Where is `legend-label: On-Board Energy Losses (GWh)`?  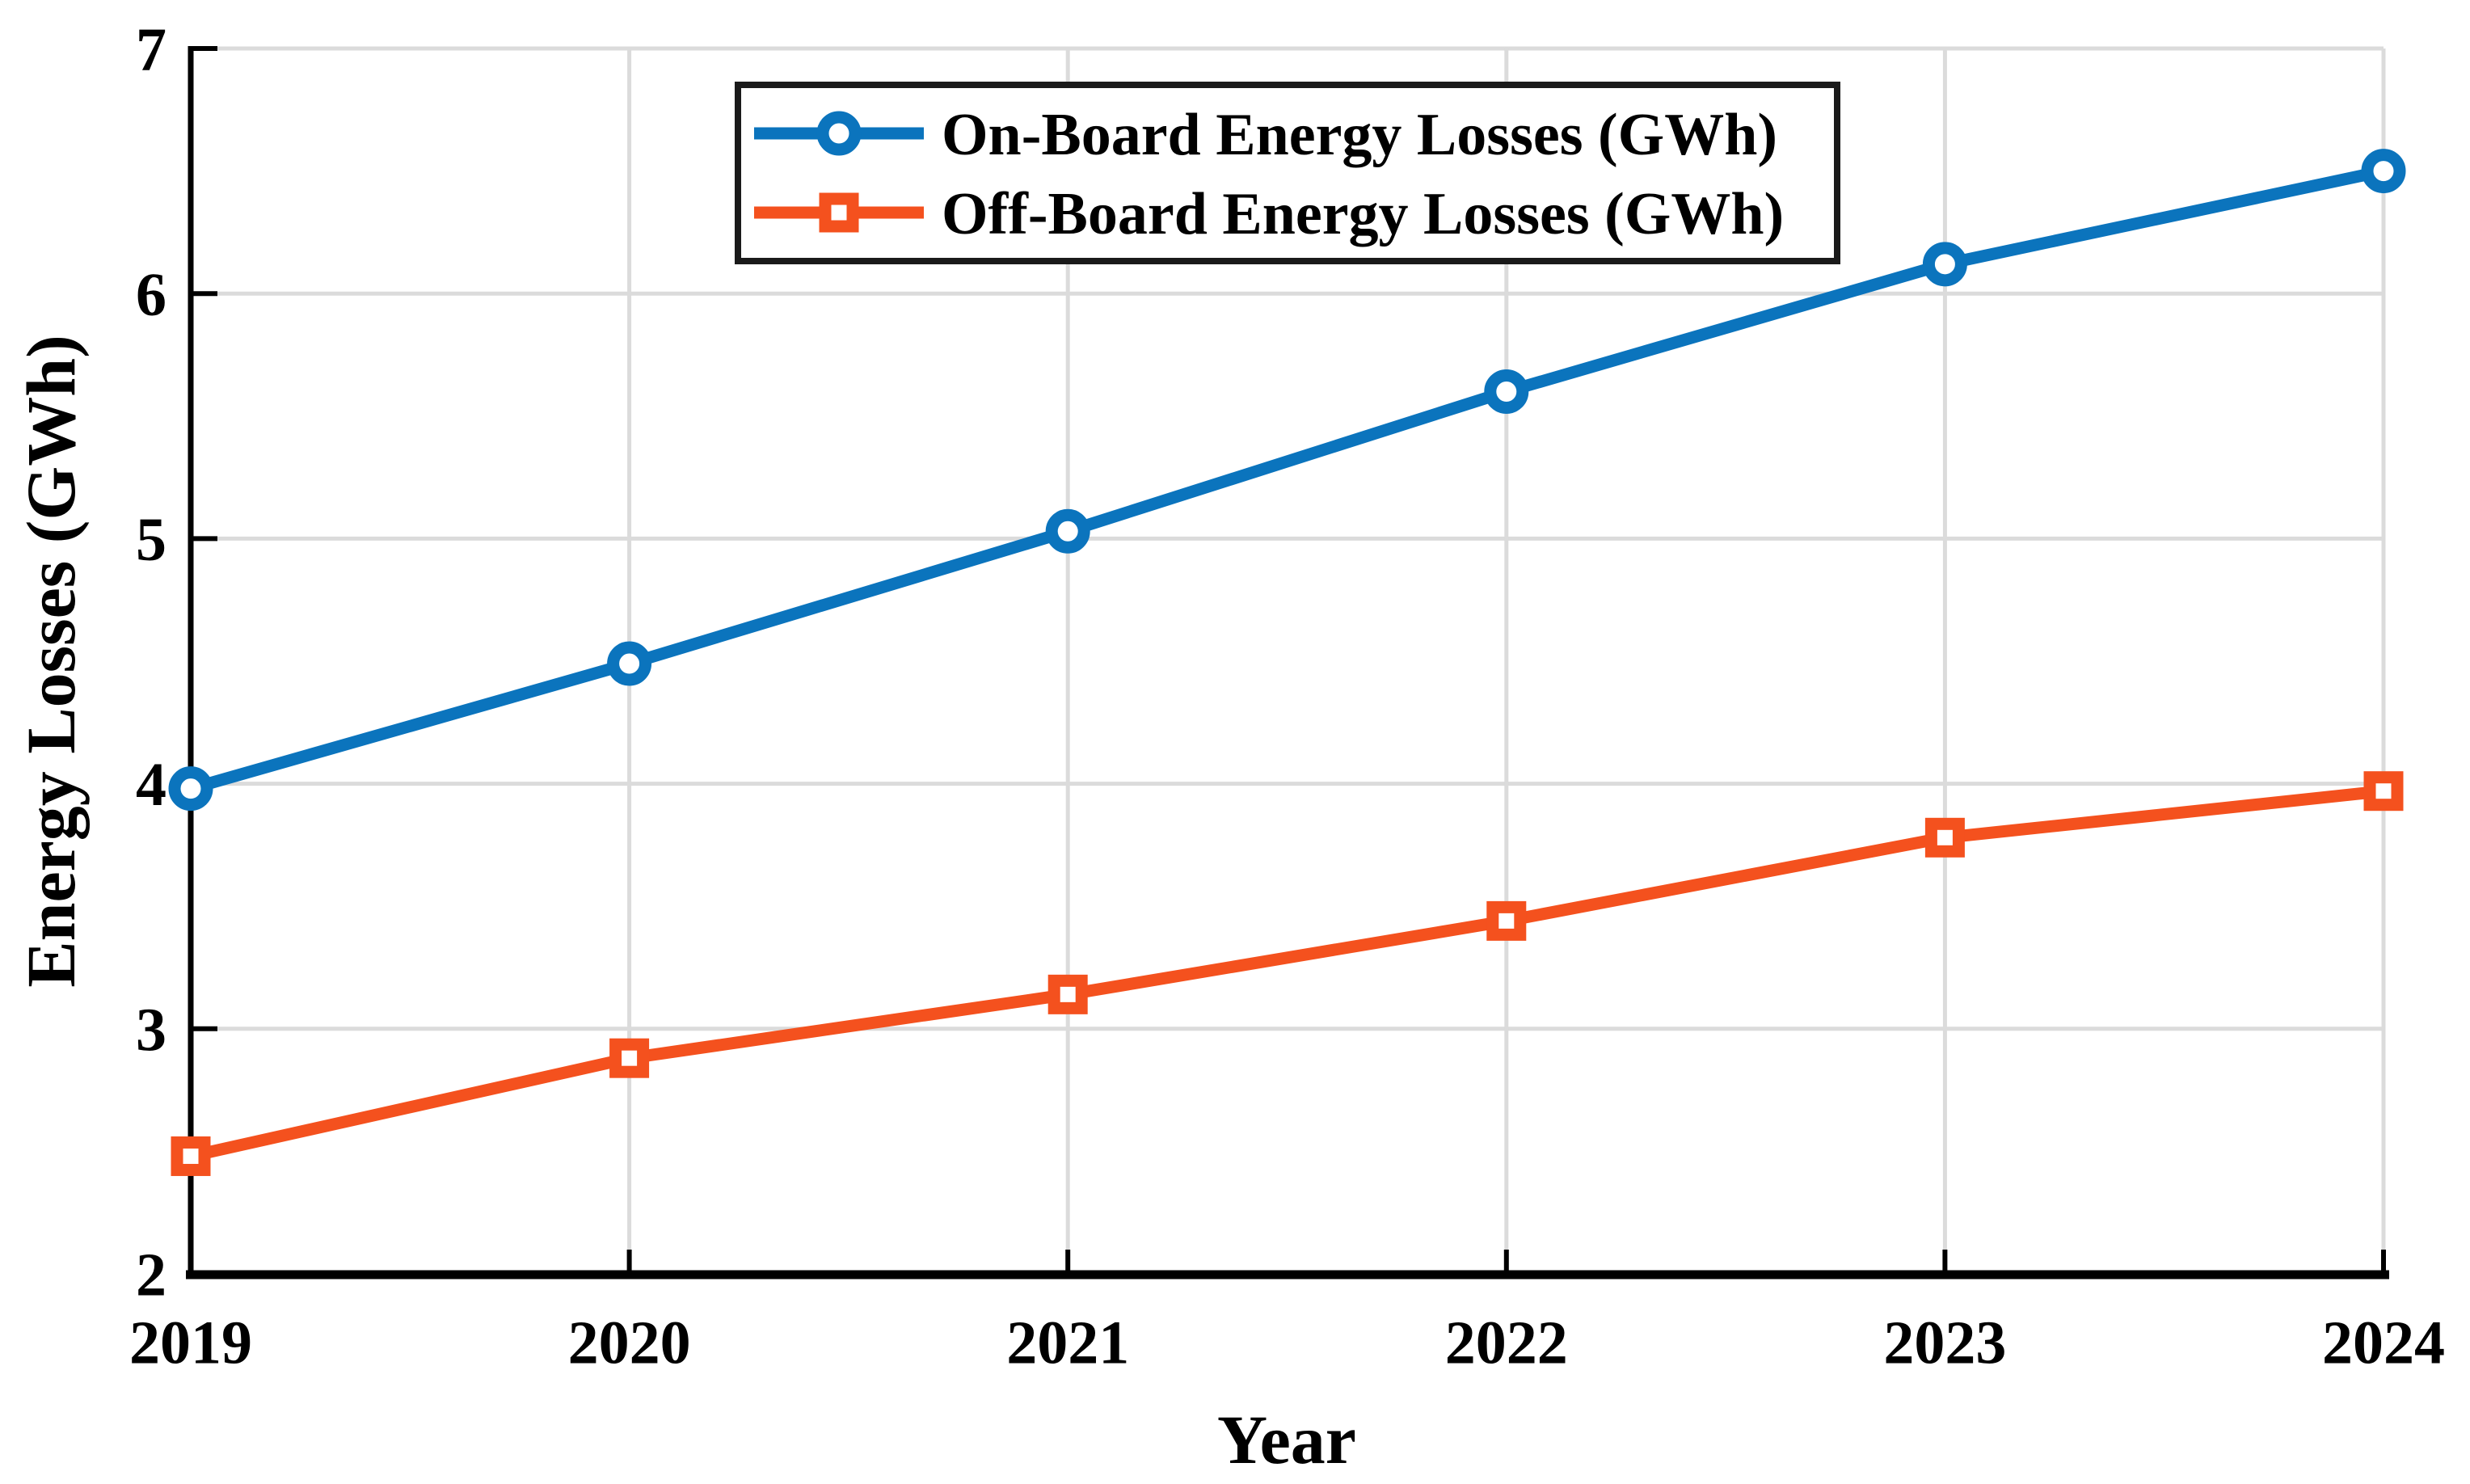
legend-label: On-Board Energy Losses (GWh) is located at coordinates (1359, 135).